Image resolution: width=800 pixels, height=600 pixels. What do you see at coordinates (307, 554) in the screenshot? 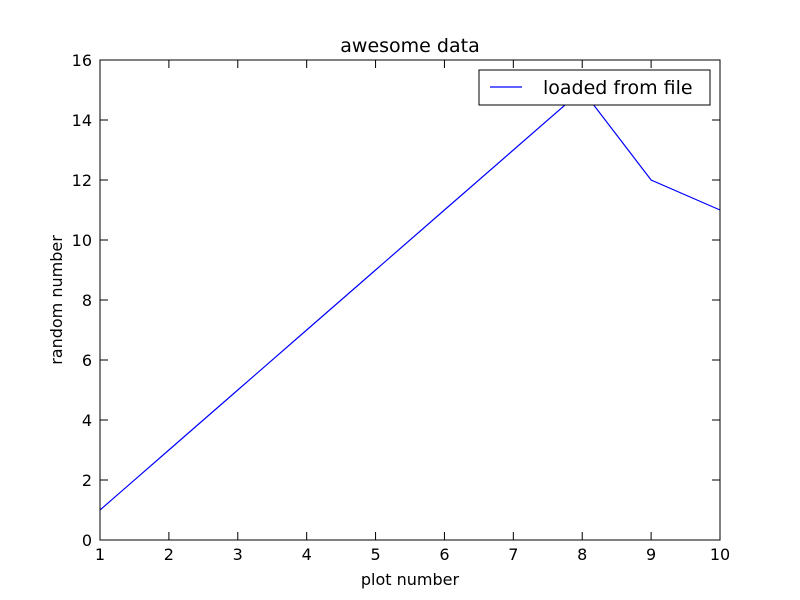
I see `x-tick-label: 4` at bounding box center [307, 554].